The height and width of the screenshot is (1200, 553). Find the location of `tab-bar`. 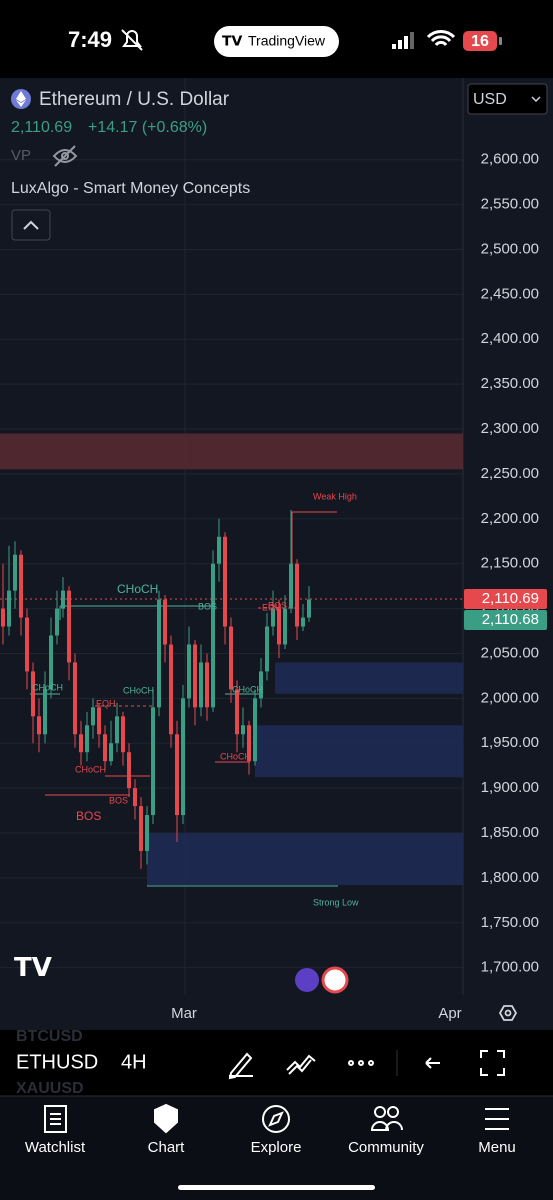

tab-bar is located at coordinates (276, 1148).